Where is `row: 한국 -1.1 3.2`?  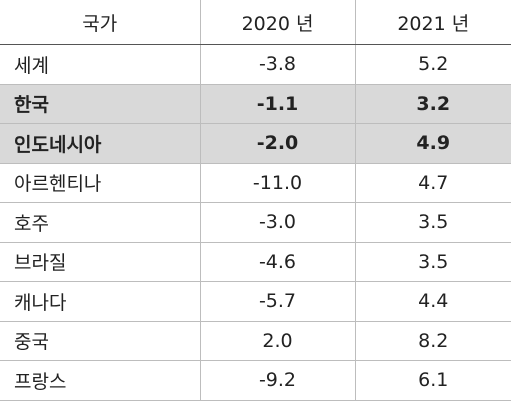 row: 한국 -1.1 3.2 is located at coordinates (255, 104).